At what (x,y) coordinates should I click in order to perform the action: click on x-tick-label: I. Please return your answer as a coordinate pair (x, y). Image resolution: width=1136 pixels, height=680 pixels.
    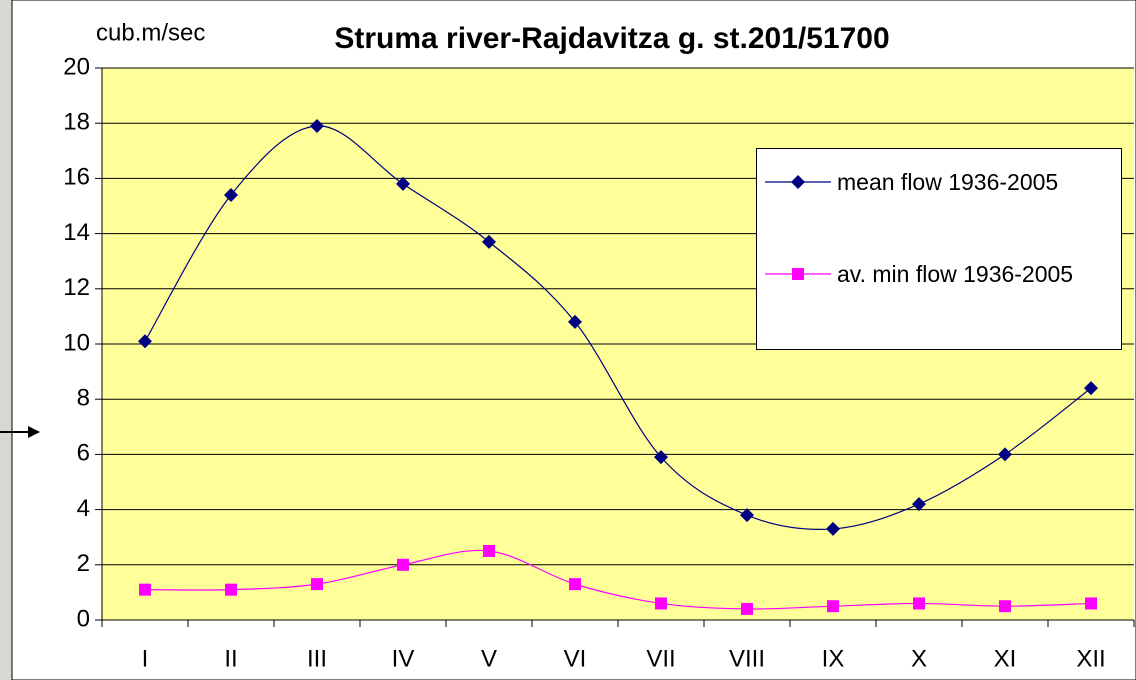
    Looking at the image, I should click on (145, 658).